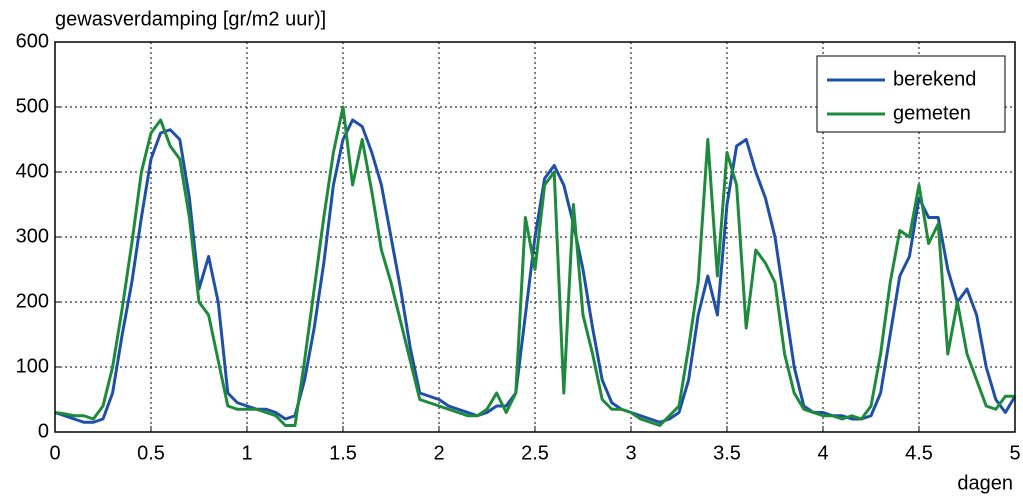  What do you see at coordinates (32, 171) in the screenshot?
I see `y-tick-label: 400` at bounding box center [32, 171].